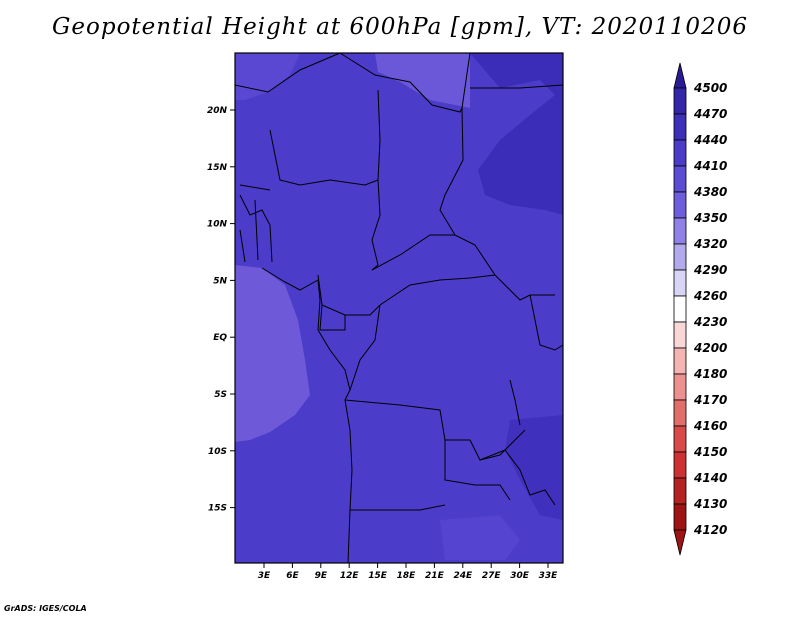 Image resolution: width=800 pixels, height=618 pixels. Describe the element at coordinates (463, 576) in the screenshot. I see `lon-tick-label: 24E` at that location.